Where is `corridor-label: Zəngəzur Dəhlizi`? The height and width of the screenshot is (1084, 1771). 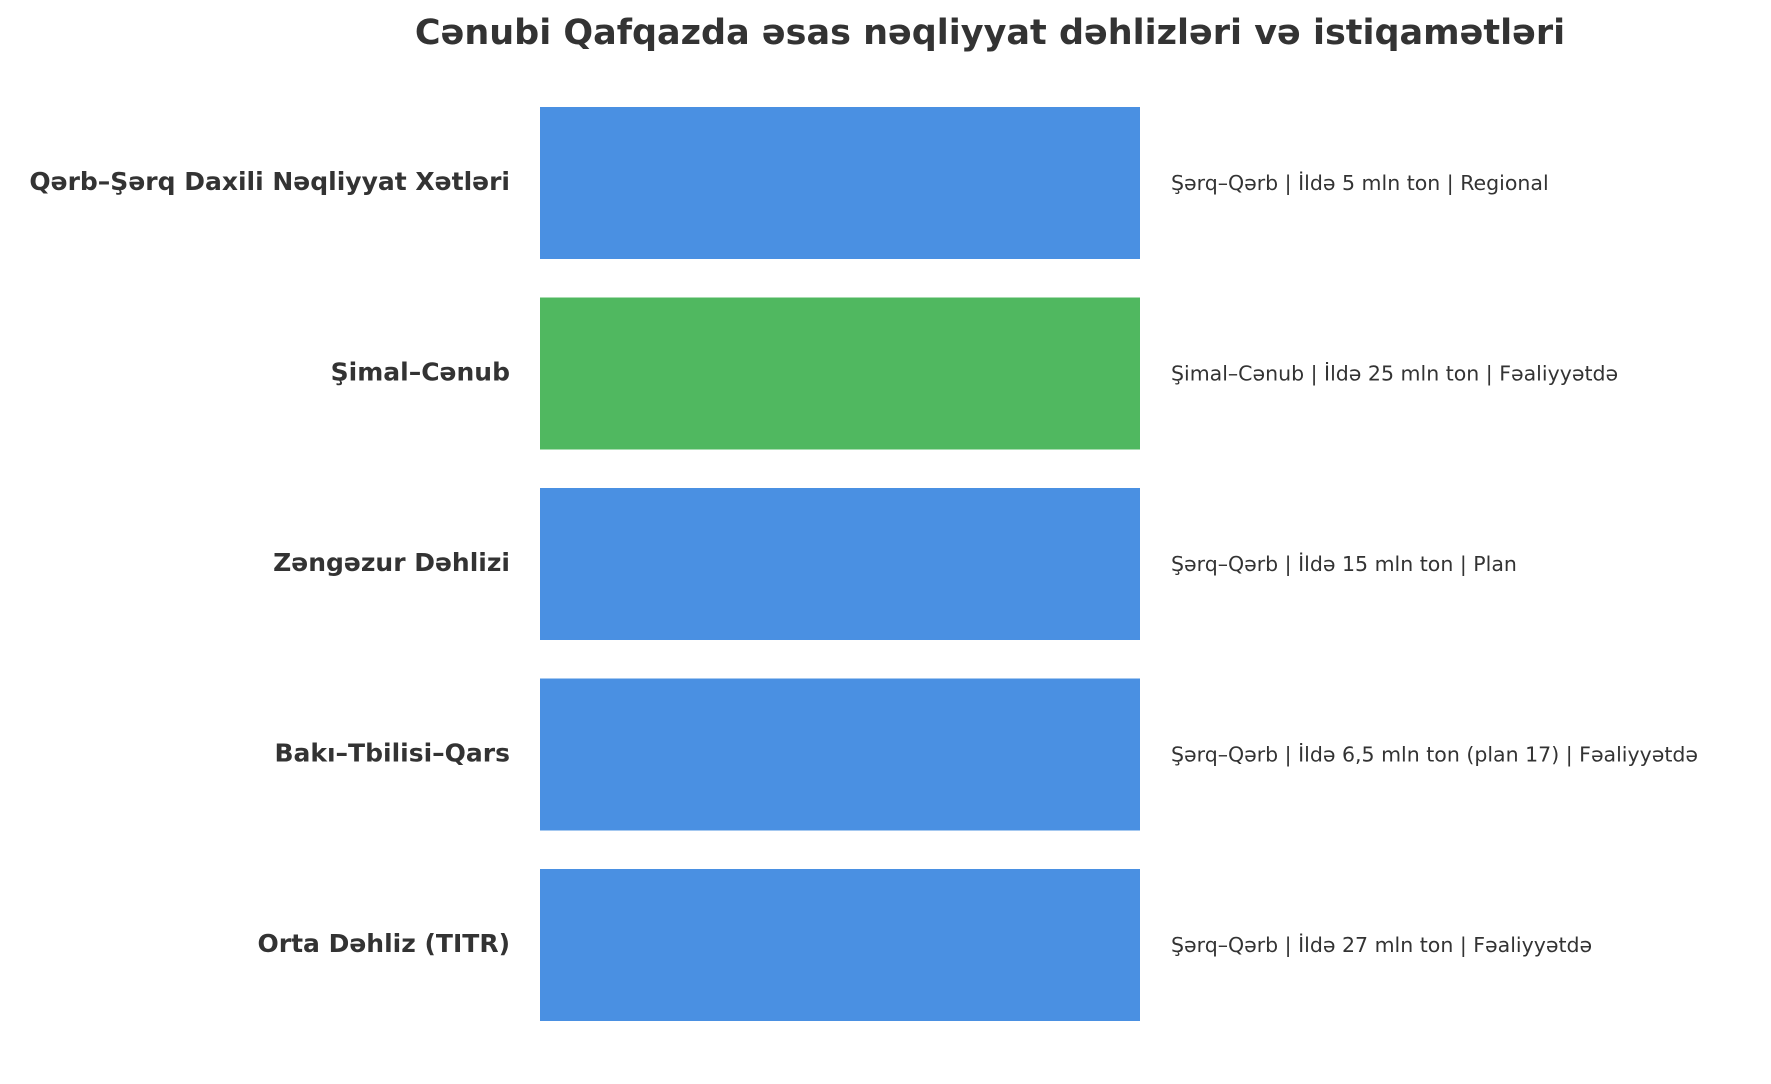
corridor-label: Zəngəzur Dəhlizi is located at coordinates (391, 562).